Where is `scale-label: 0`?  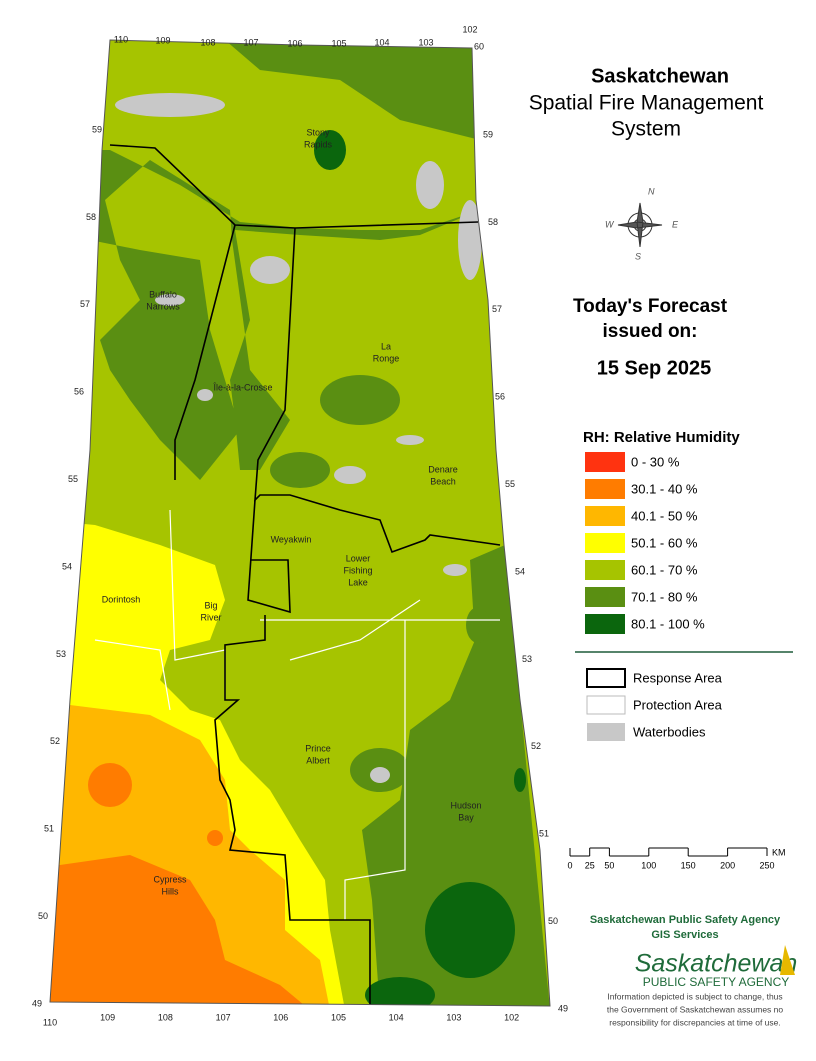 scale-label: 0 is located at coordinates (569, 865).